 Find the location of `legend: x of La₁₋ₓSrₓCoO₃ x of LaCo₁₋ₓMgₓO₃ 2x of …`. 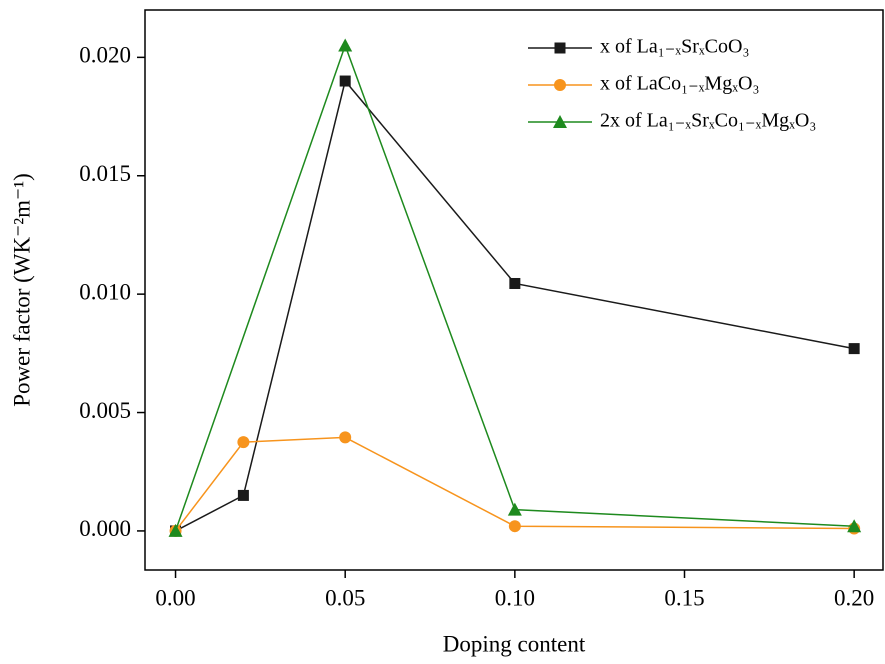

legend: x of La₁₋ₓSrₓCoO₃ x of LaCo₁₋ₓMgₓO₃ 2x of … is located at coordinates (672, 84).